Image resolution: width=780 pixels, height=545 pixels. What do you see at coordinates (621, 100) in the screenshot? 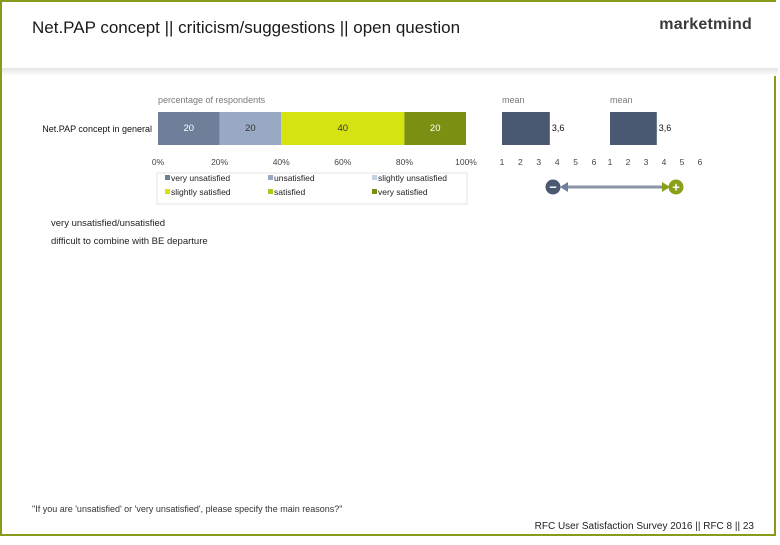
I see `mean-title-right: mean` at bounding box center [621, 100].